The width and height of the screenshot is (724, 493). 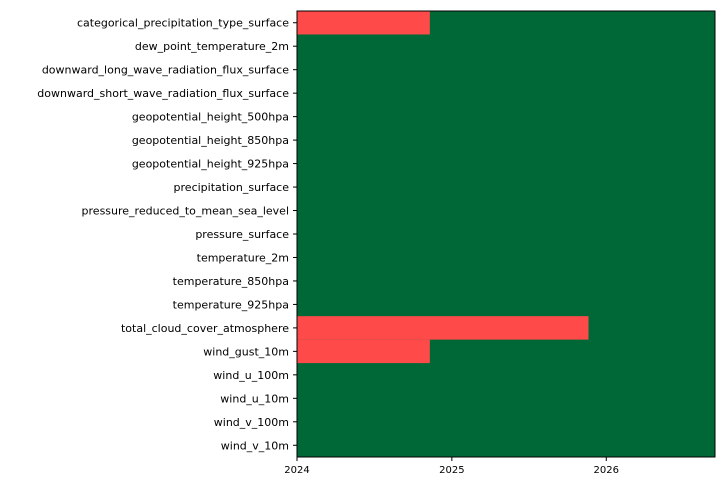 I want to click on y-tick-label: pressure_reduced_to_mean_sea_level, so click(x=185, y=211).